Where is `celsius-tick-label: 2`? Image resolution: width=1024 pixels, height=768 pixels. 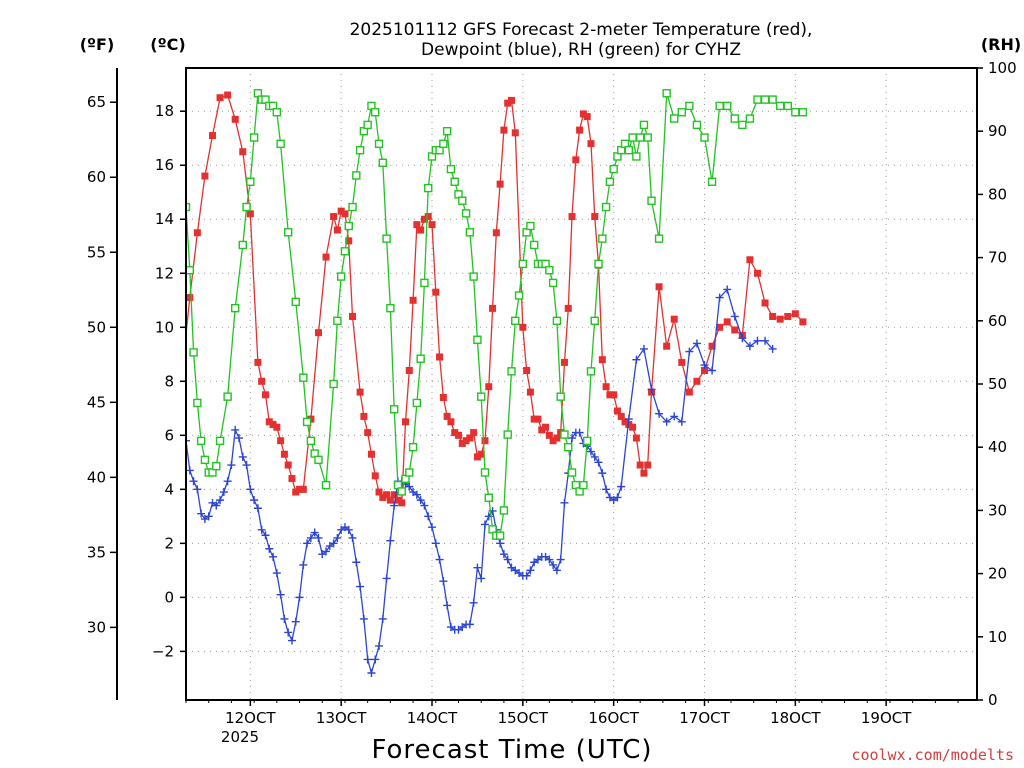
celsius-tick-label: 2 is located at coordinates (169, 543).